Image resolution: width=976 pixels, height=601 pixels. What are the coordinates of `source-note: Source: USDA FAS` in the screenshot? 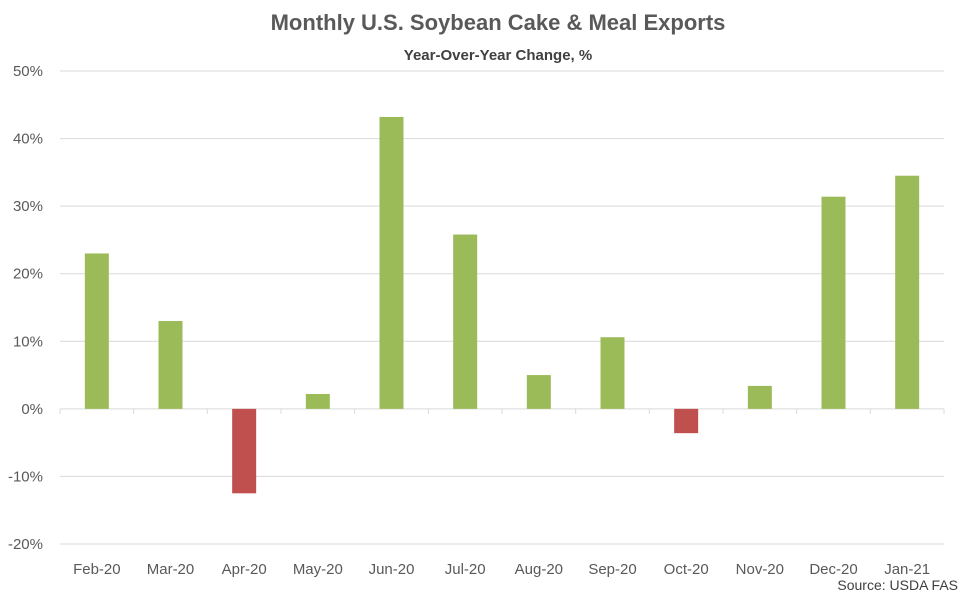 It's located at (897, 585).